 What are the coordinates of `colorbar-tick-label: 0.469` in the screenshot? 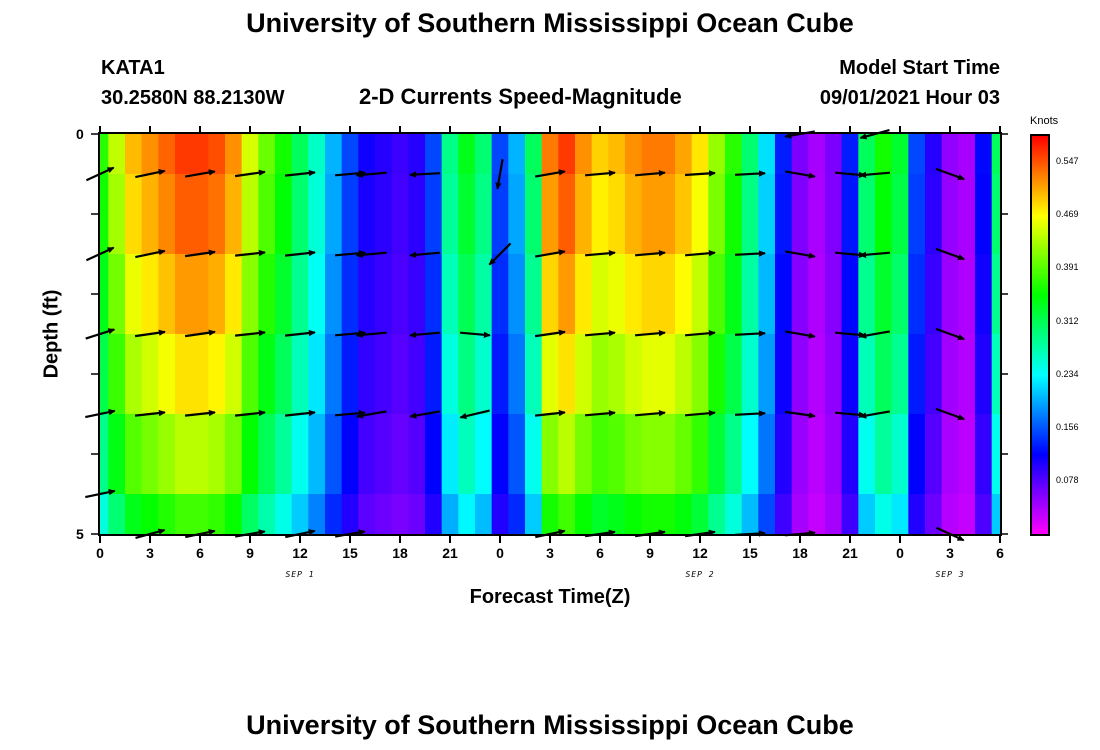 It's located at (1067, 214).